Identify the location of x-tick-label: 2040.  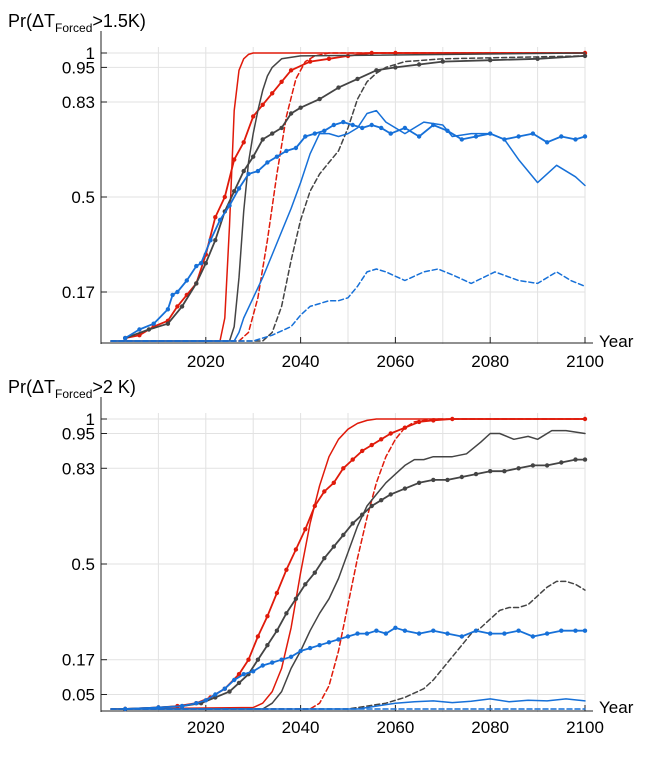
(301, 727).